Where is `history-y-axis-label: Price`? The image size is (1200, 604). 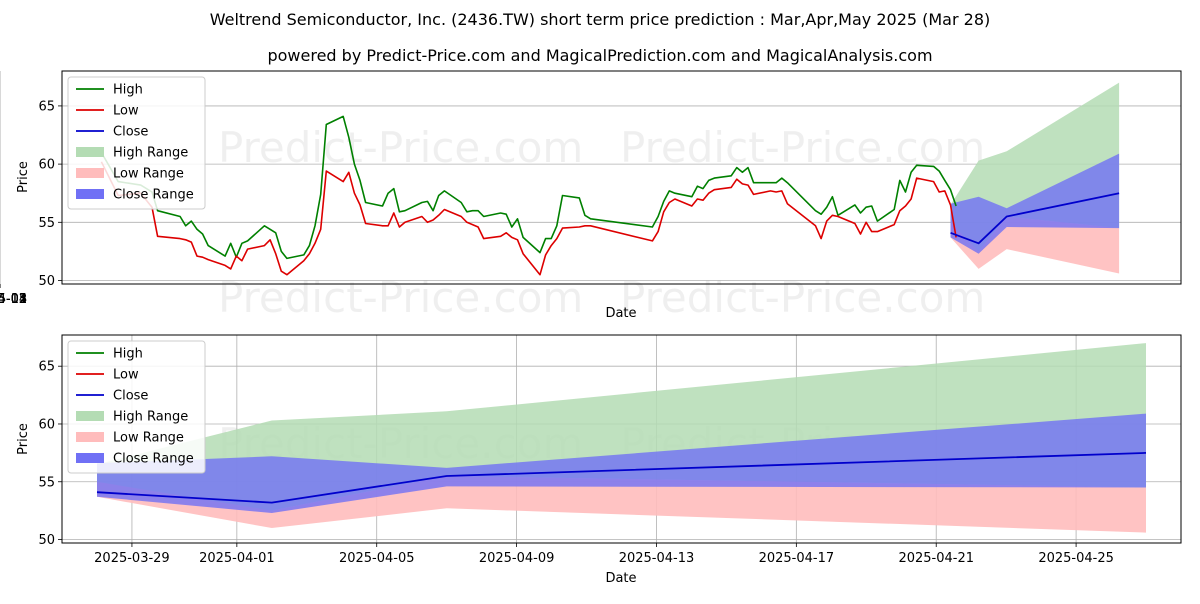 history-y-axis-label: Price is located at coordinates (23, 177).